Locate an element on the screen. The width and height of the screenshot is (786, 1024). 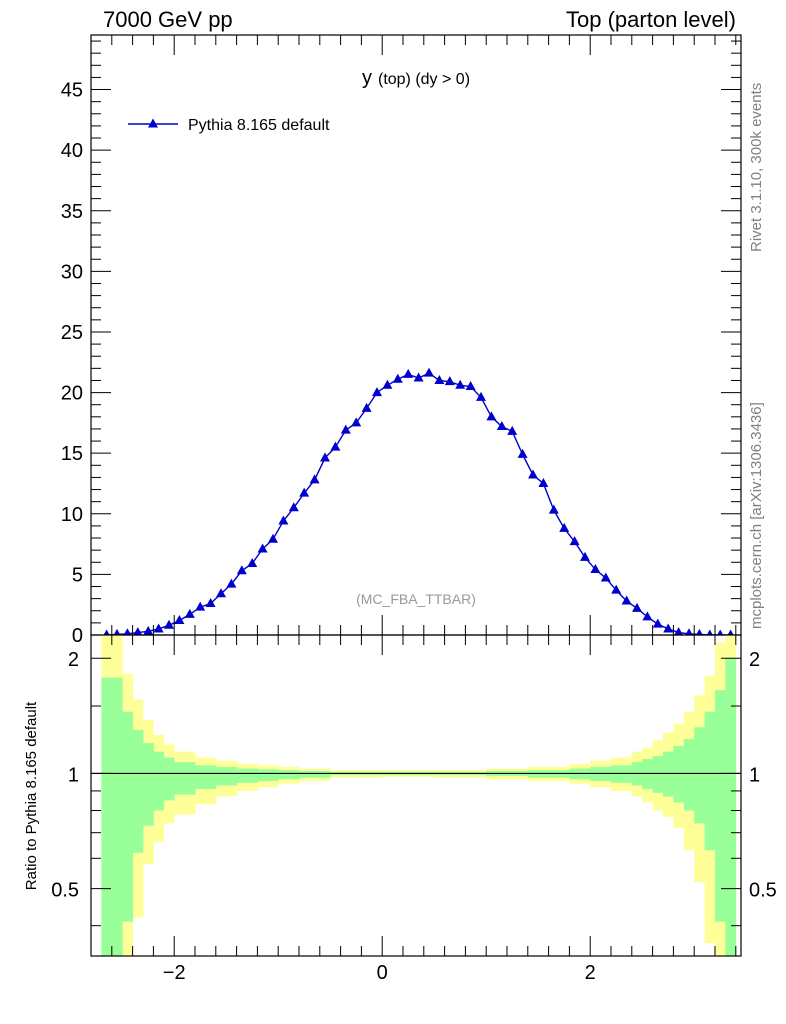
x-tick-label: 0 is located at coordinates (382, 973).